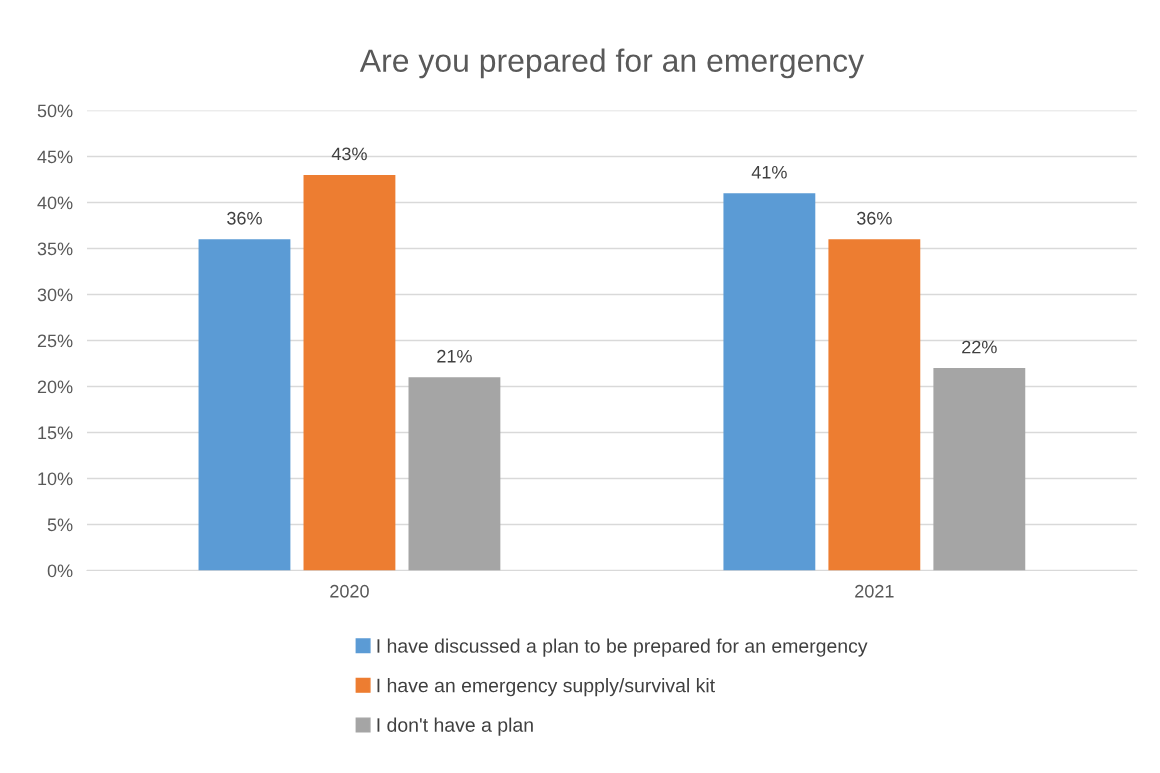 The image size is (1160, 773). Describe the element at coordinates (349, 591) in the screenshot. I see `x-tick-label: 2020` at that location.